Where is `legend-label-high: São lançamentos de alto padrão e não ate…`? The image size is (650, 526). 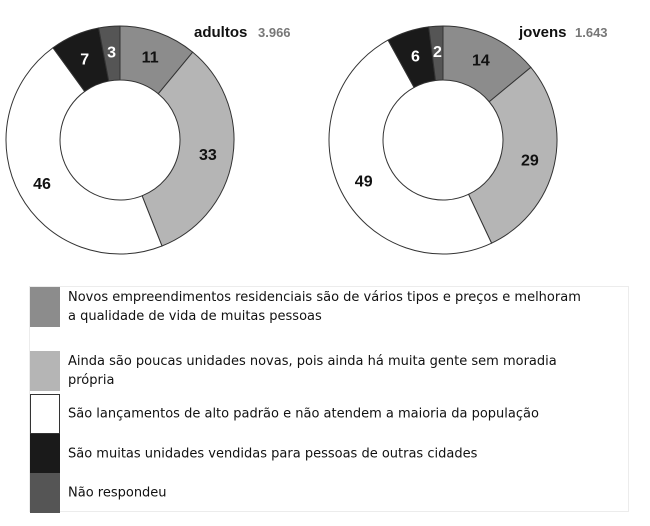
legend-label-high: São lançamentos de alto padrão e não ate… is located at coordinates (303, 414).